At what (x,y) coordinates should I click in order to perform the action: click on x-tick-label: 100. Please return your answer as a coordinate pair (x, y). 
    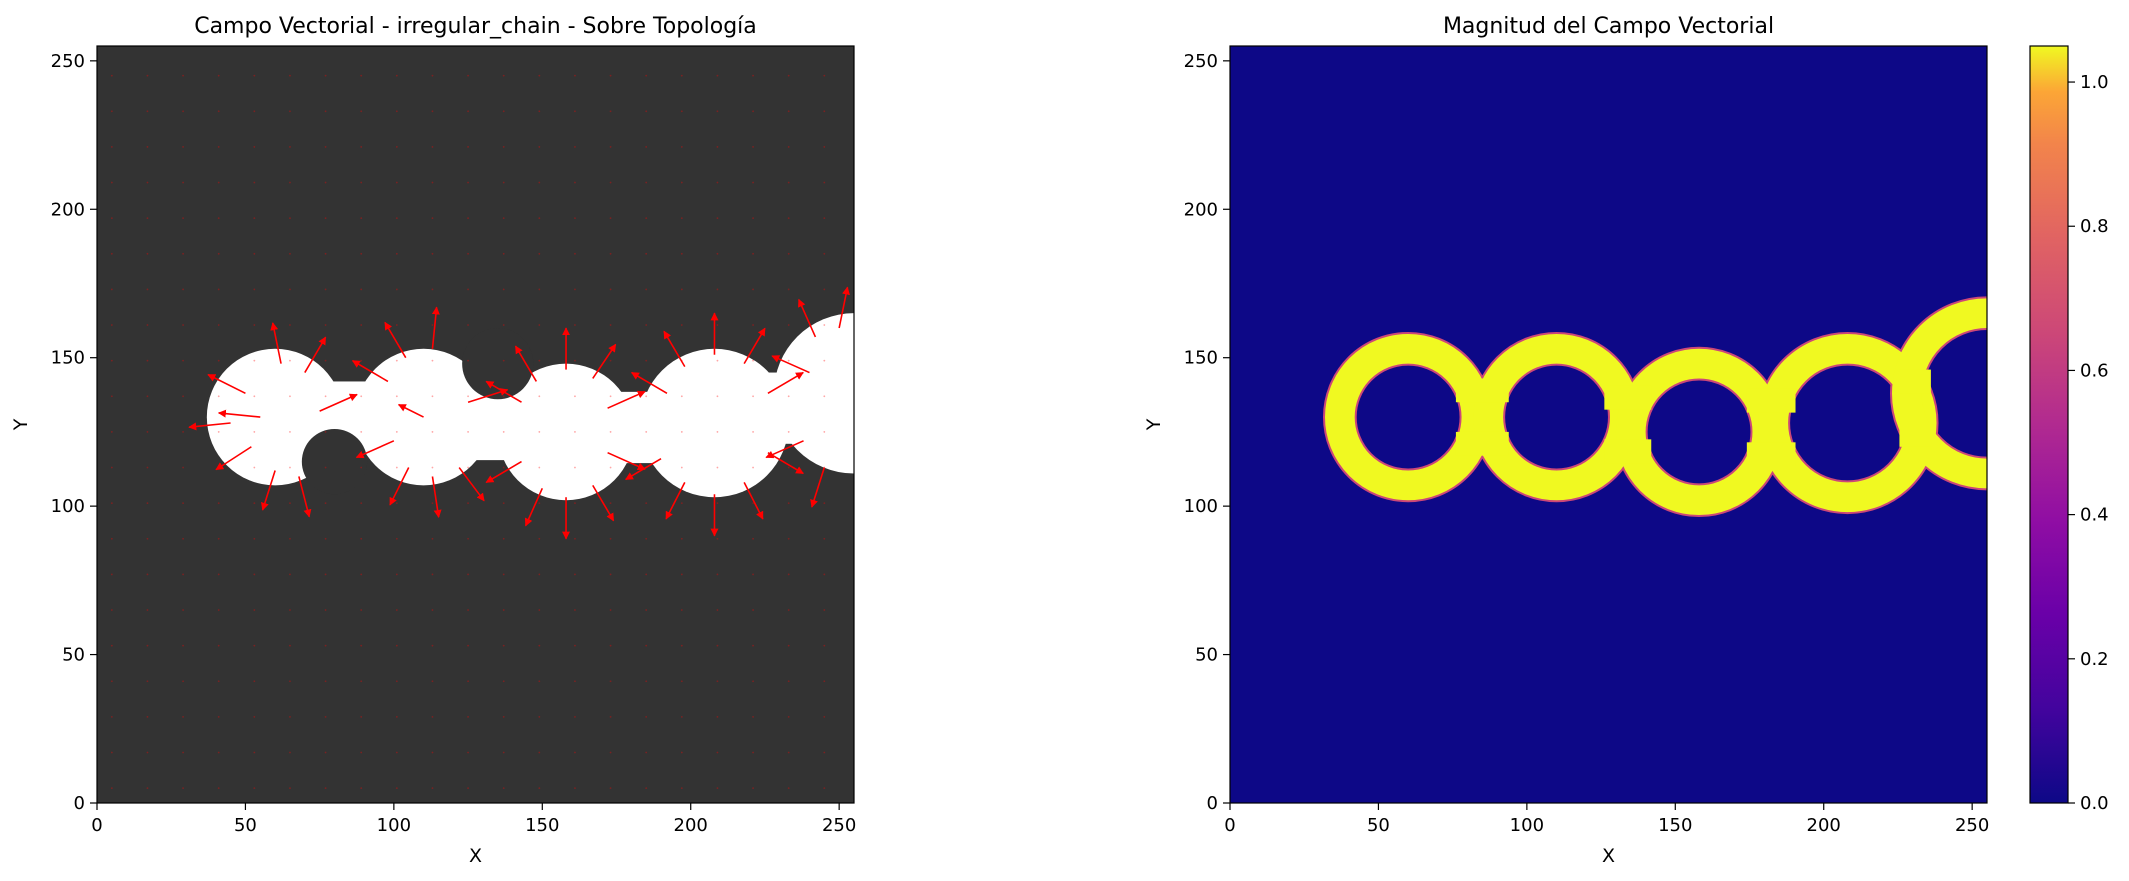
    Looking at the image, I should click on (1527, 825).